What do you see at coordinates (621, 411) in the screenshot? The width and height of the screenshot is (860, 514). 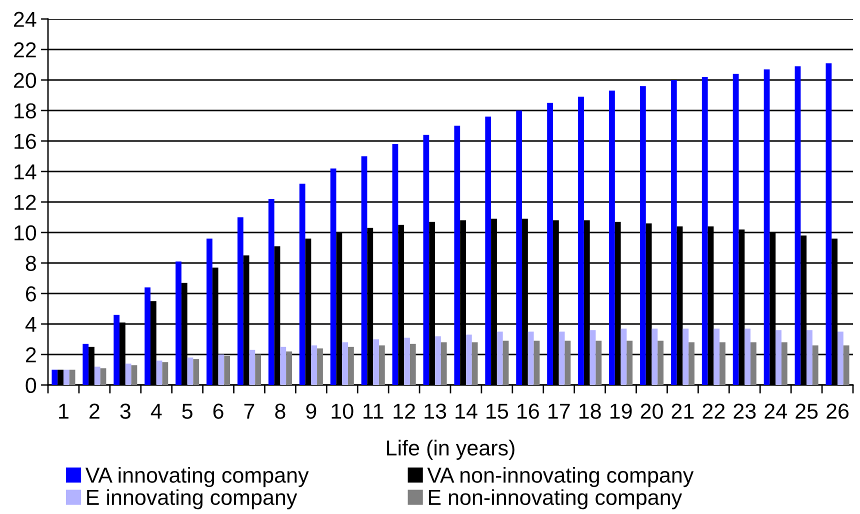 I see `x-tick-label: 19` at bounding box center [621, 411].